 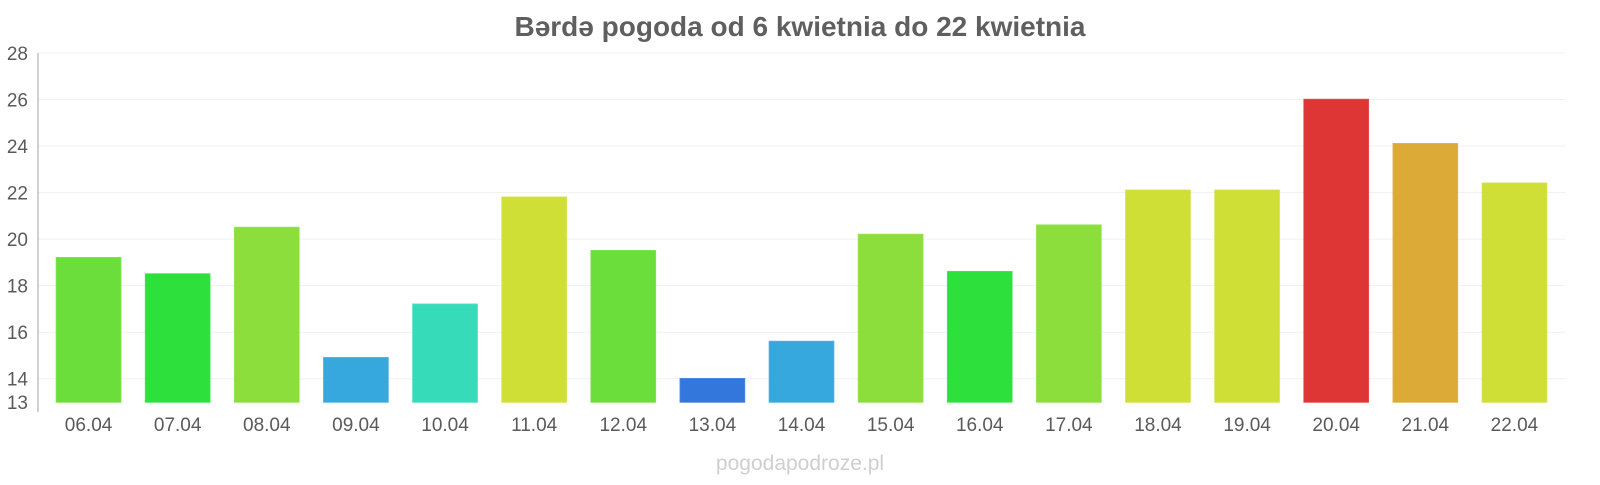 I want to click on x-tick-label: 08.04, so click(x=267, y=425).